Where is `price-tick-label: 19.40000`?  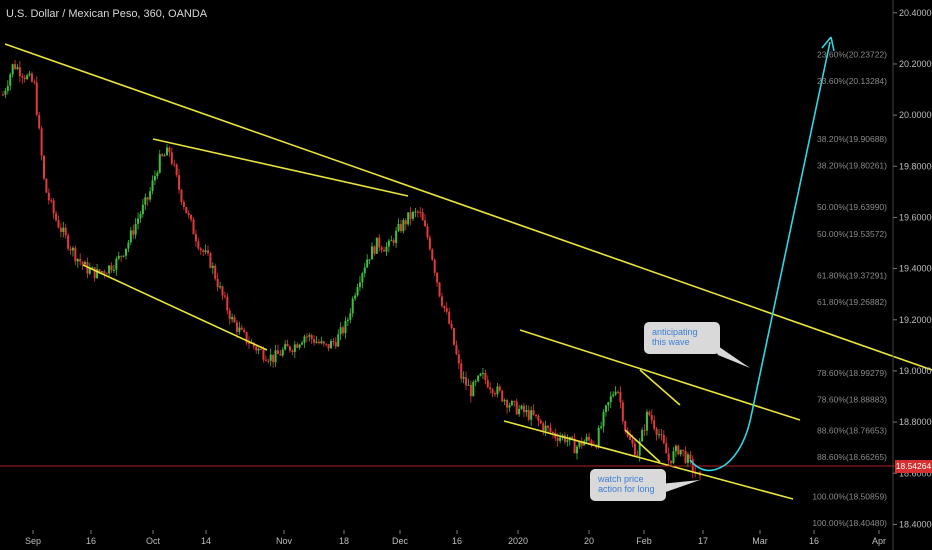 price-tick-label: 19.40000 is located at coordinates (915, 269).